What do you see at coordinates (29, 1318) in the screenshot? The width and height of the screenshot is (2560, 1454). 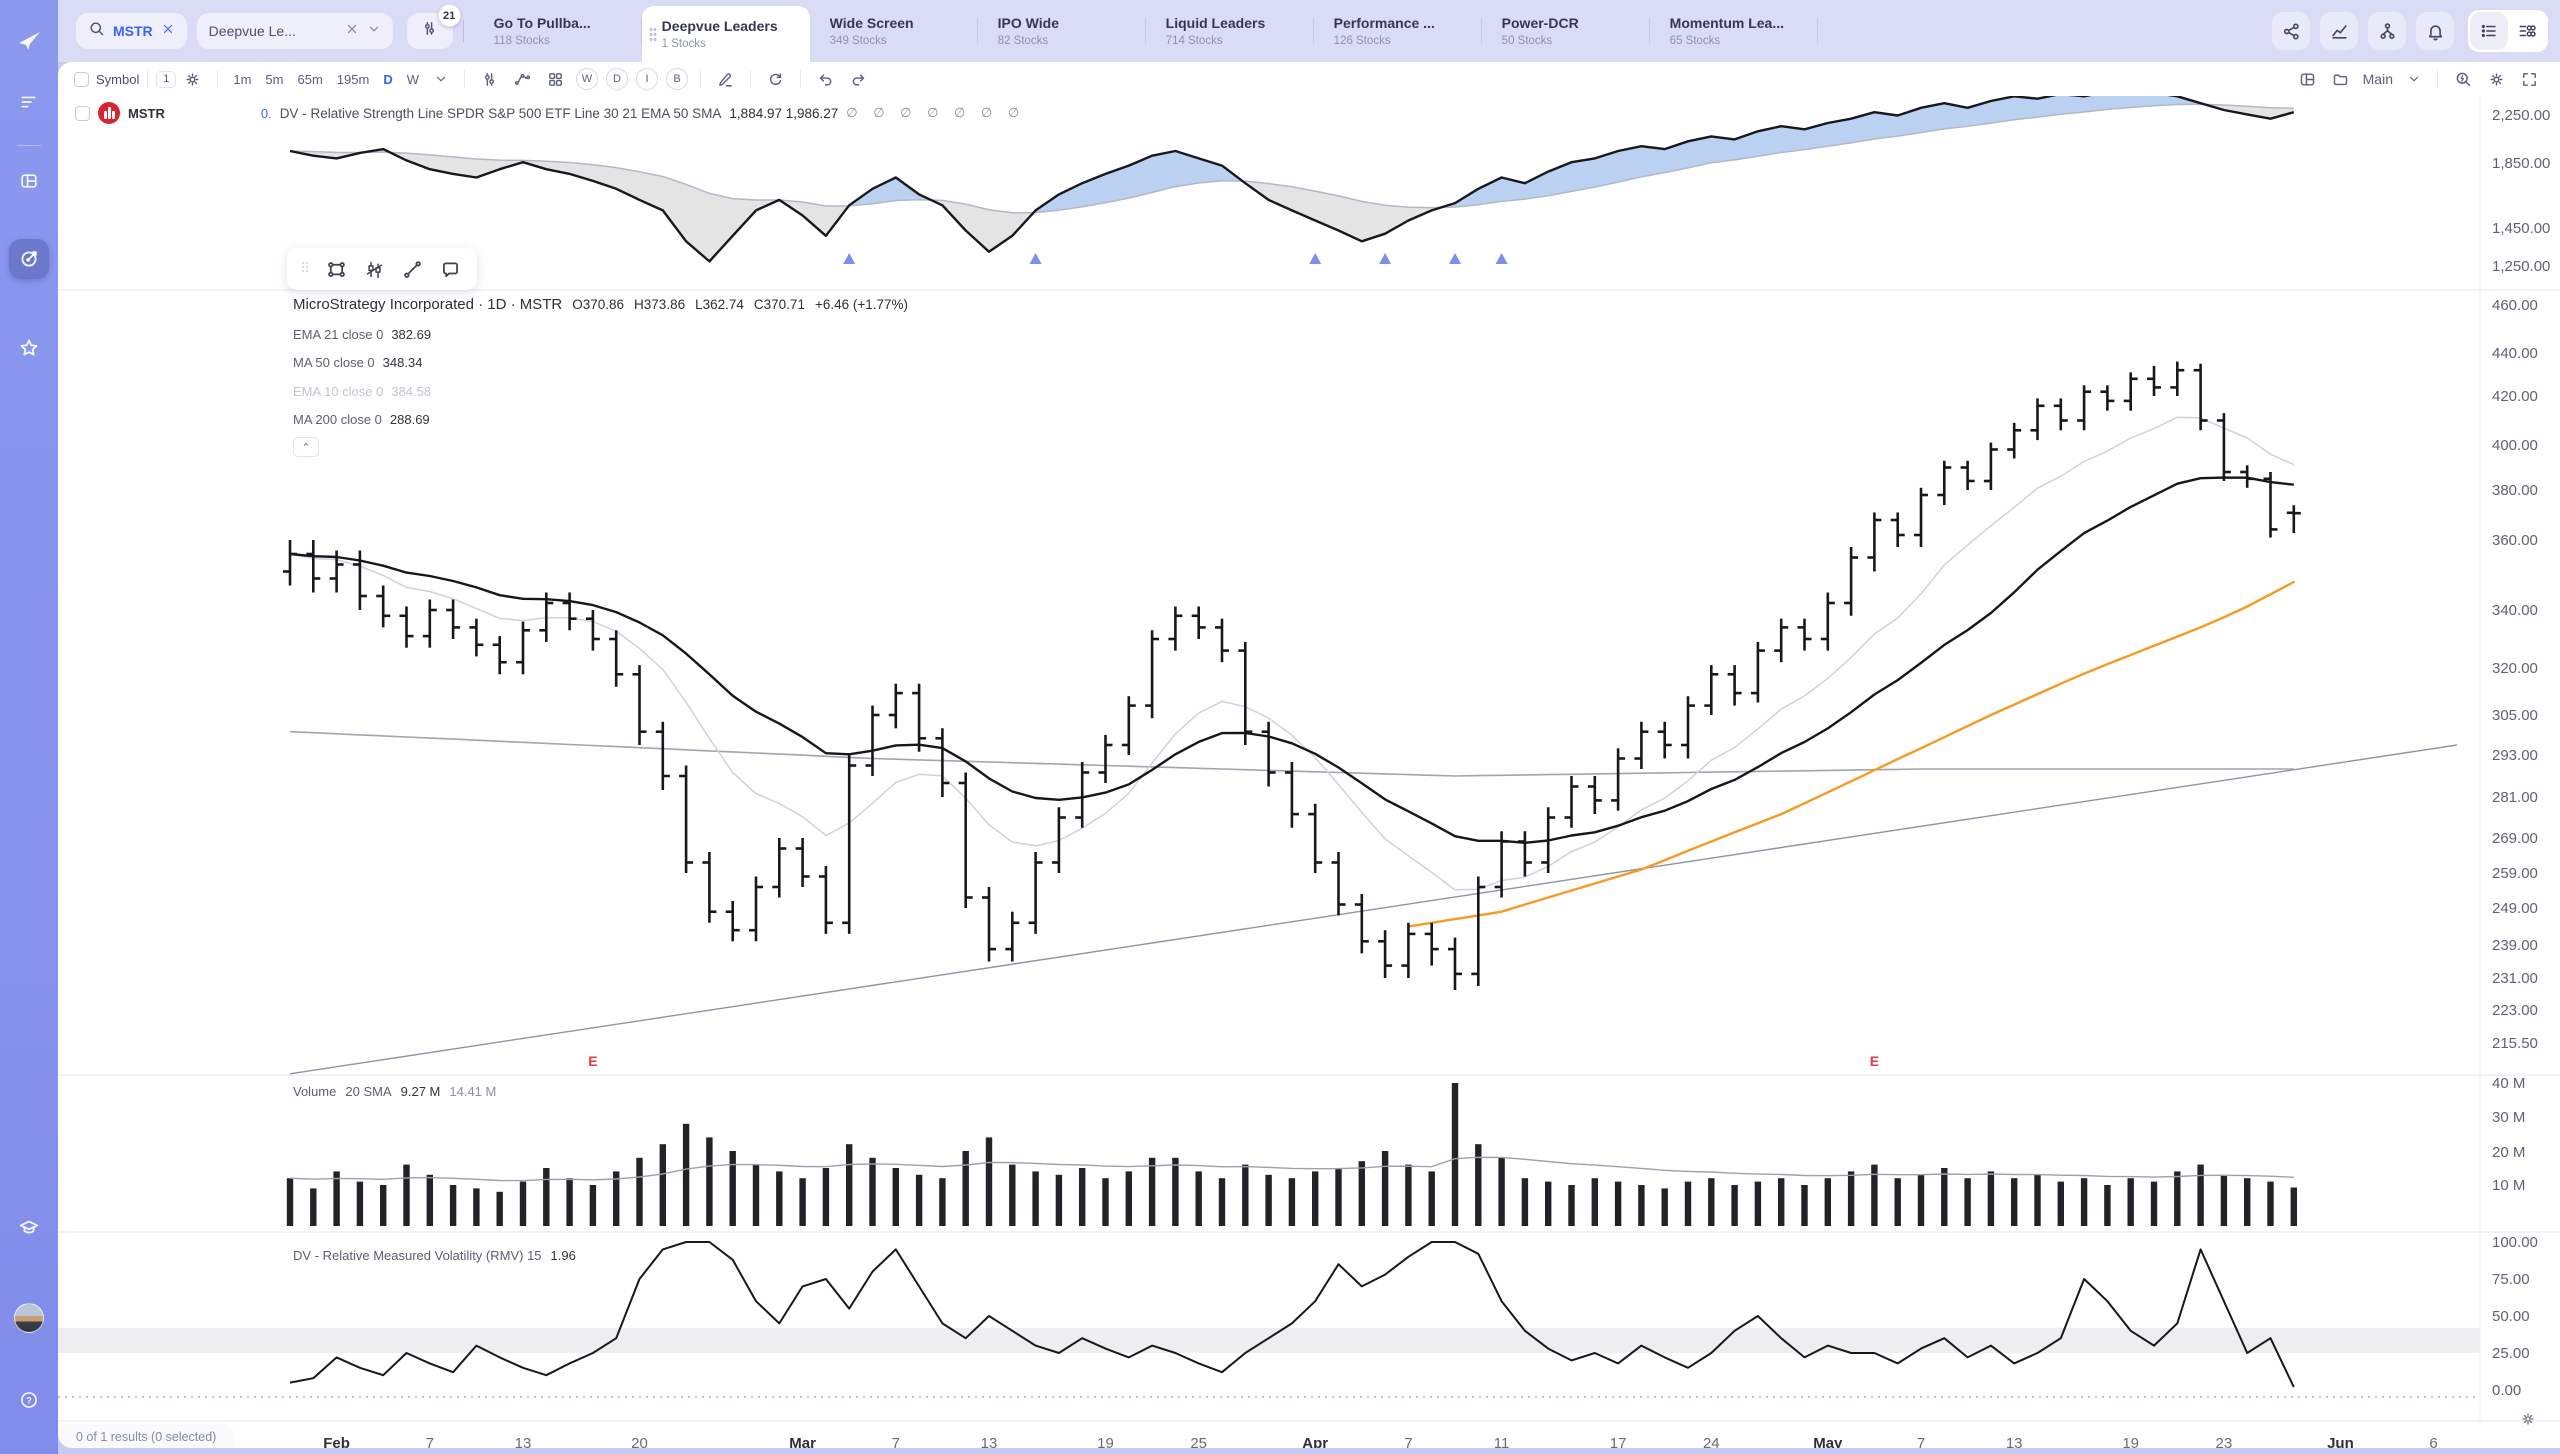 I see `user-avatar` at bounding box center [29, 1318].